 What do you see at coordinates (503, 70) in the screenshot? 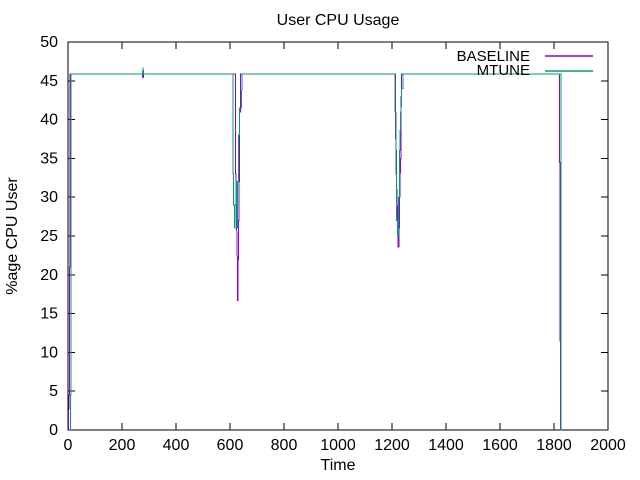
I see `legend-label-mtune: MTUNE` at bounding box center [503, 70].